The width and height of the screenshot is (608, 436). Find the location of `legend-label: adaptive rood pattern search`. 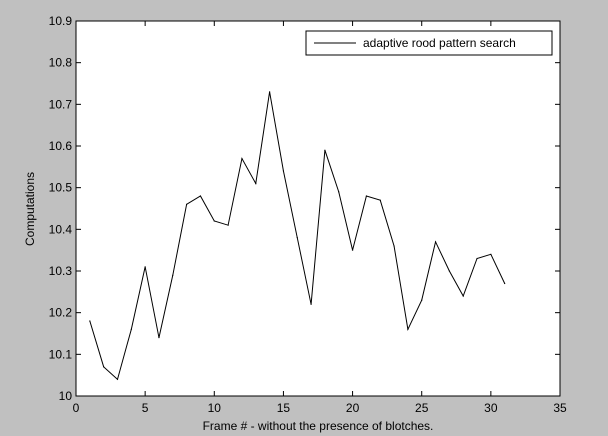

legend-label: adaptive rood pattern search is located at coordinates (439, 43).